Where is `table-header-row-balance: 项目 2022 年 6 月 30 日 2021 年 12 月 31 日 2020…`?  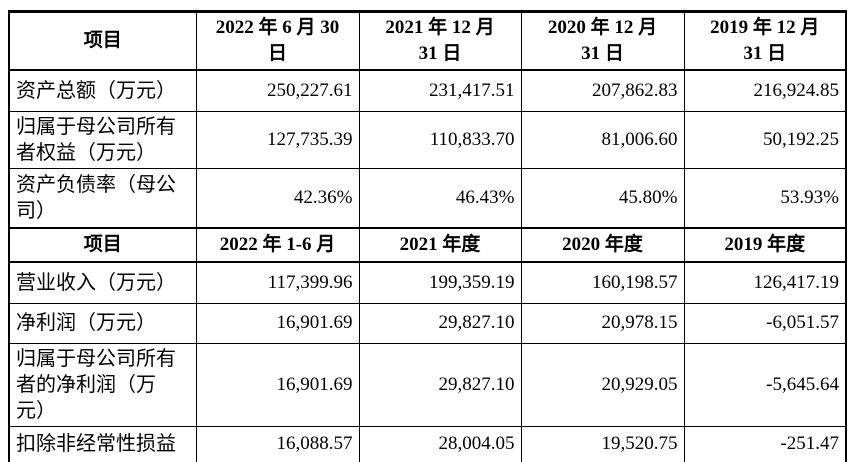 table-header-row-balance: 项目 2022 年 6 月 30 日 2021 年 12 月 31 日 2020… is located at coordinates (427, 40).